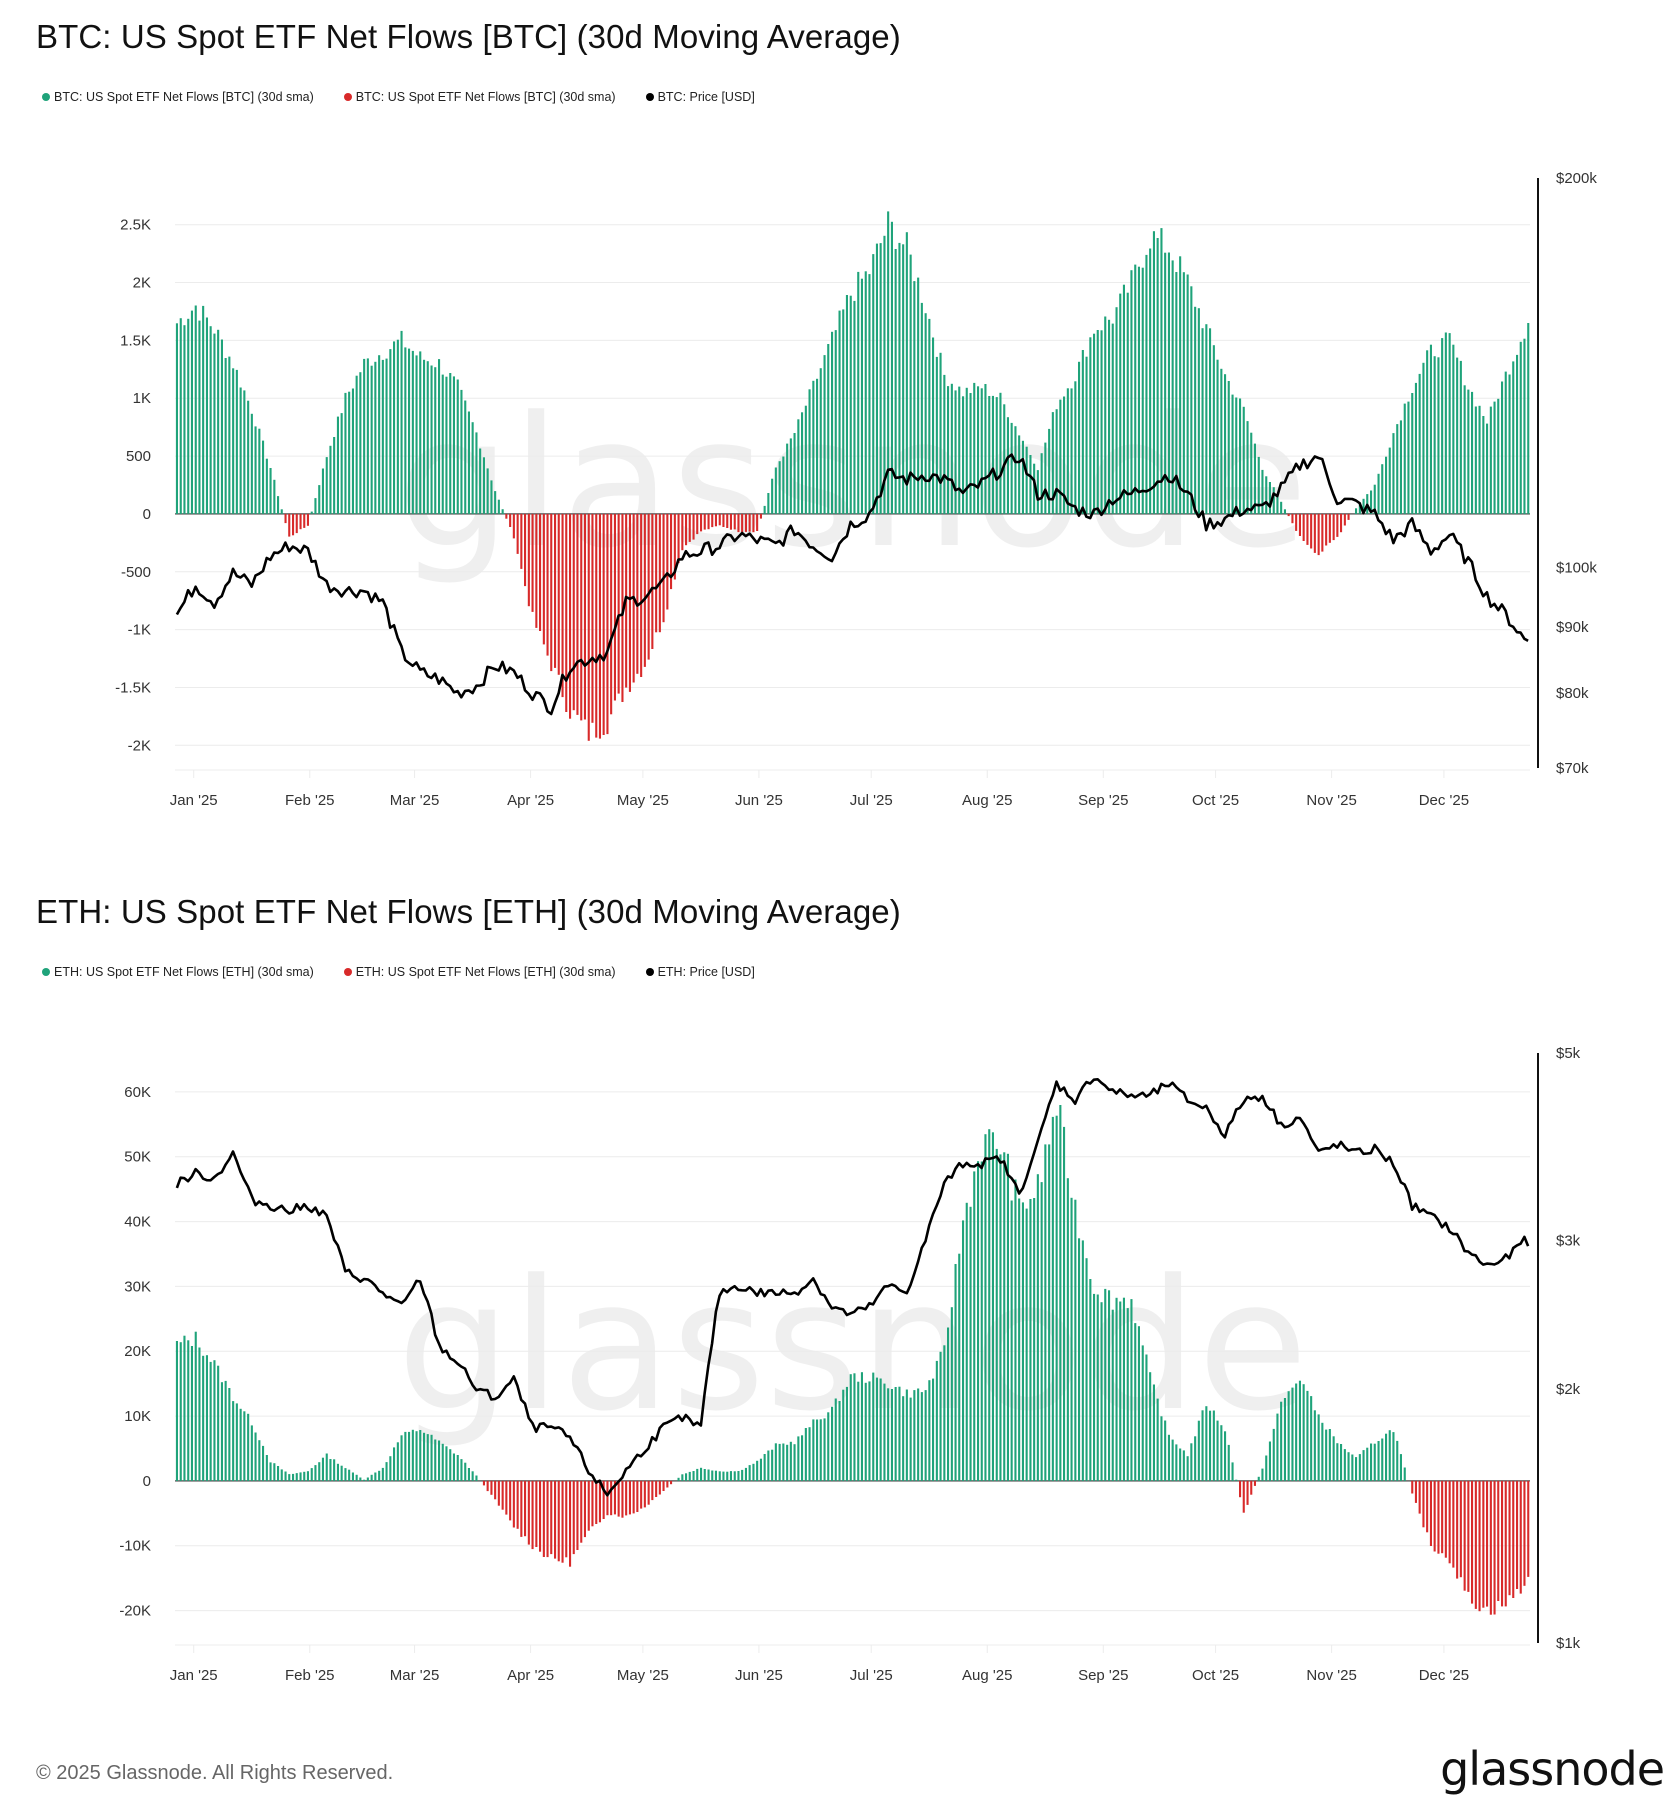  Describe the element at coordinates (147, 514) in the screenshot. I see `y-left-tick-label: 0` at that location.